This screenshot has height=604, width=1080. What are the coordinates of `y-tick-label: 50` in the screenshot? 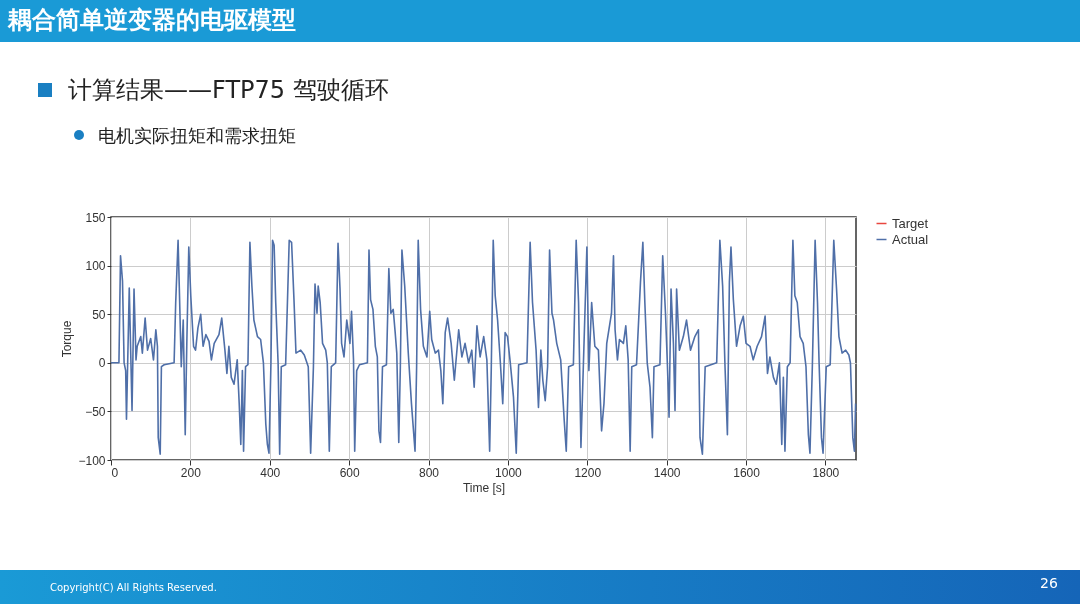 It's located at (99, 314).